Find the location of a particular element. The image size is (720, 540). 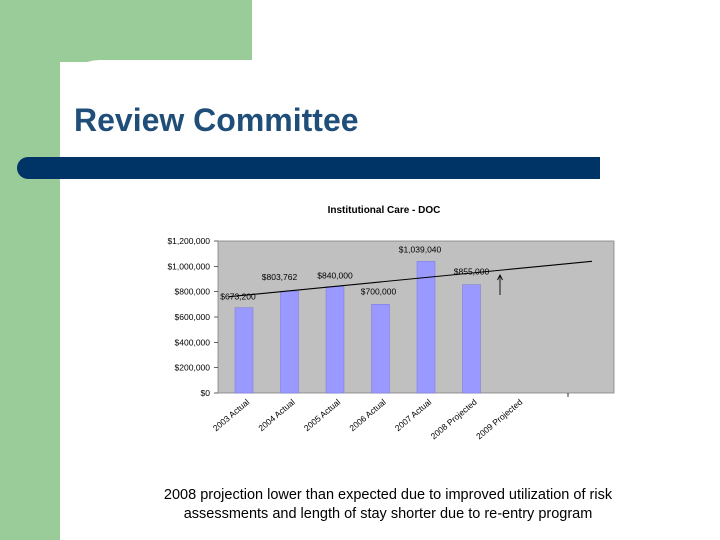

x-tick-label: 2003 Actual is located at coordinates (231, 415).